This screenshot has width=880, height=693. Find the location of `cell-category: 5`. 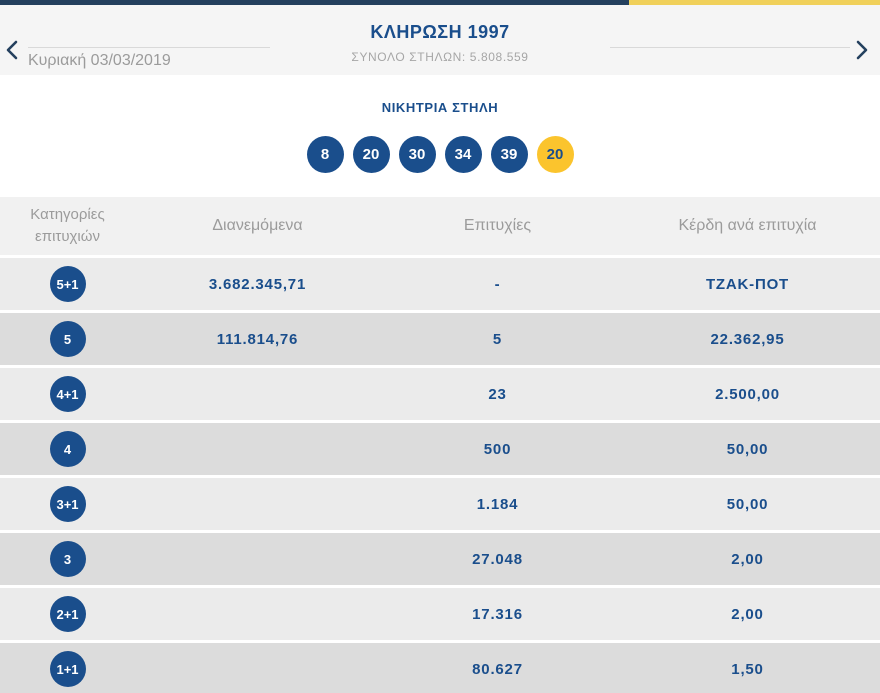

cell-category: 5 is located at coordinates (67, 339).